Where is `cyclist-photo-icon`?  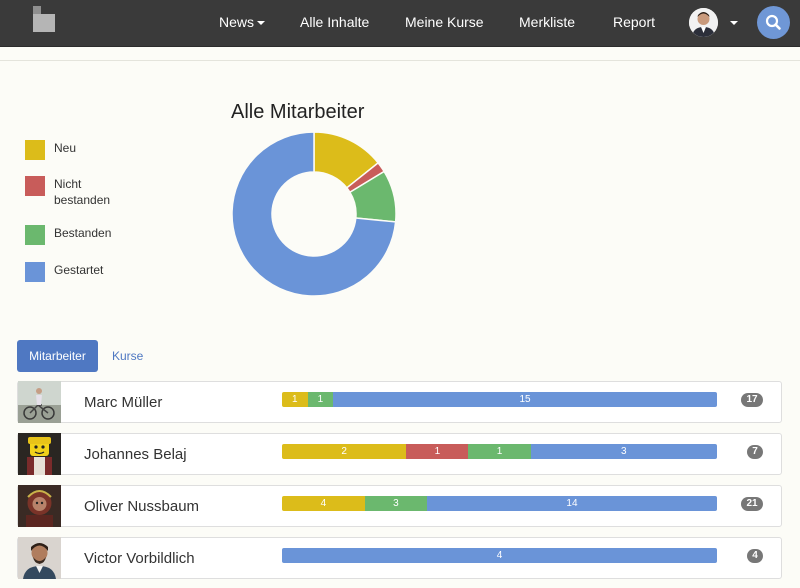 cyclist-photo-icon is located at coordinates (39, 402).